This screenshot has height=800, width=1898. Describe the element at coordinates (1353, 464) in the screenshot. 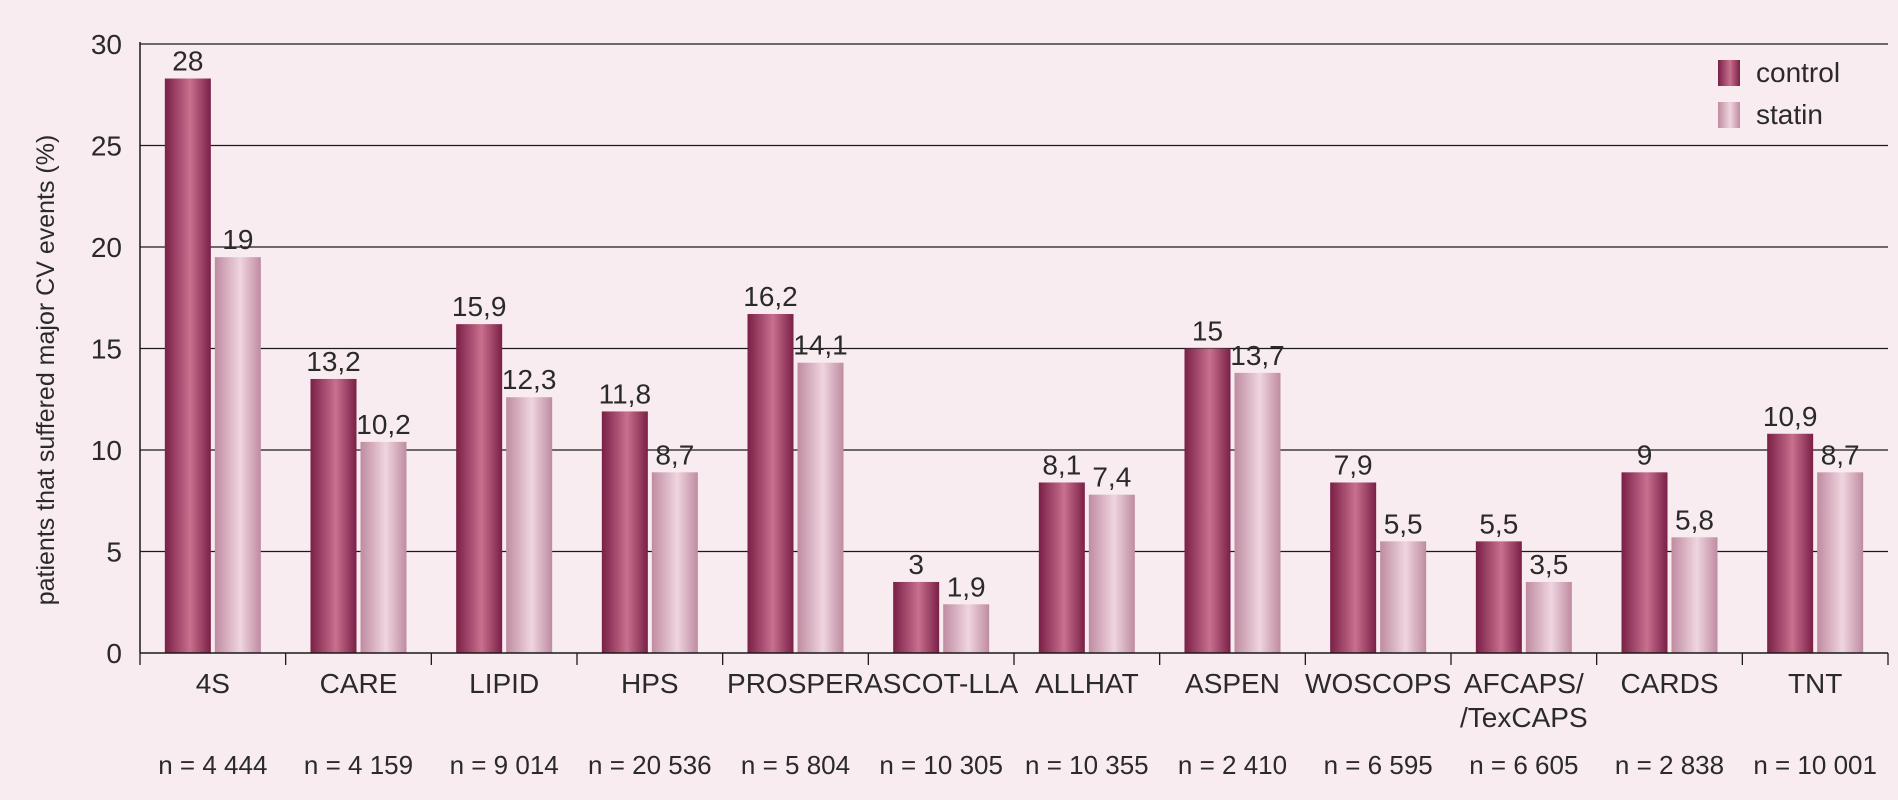

I see `data-label: 7,9` at that location.